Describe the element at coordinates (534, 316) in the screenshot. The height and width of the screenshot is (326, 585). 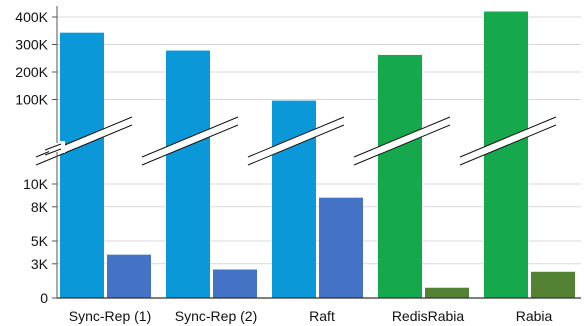
I see `x-tick-label: Rabia` at that location.